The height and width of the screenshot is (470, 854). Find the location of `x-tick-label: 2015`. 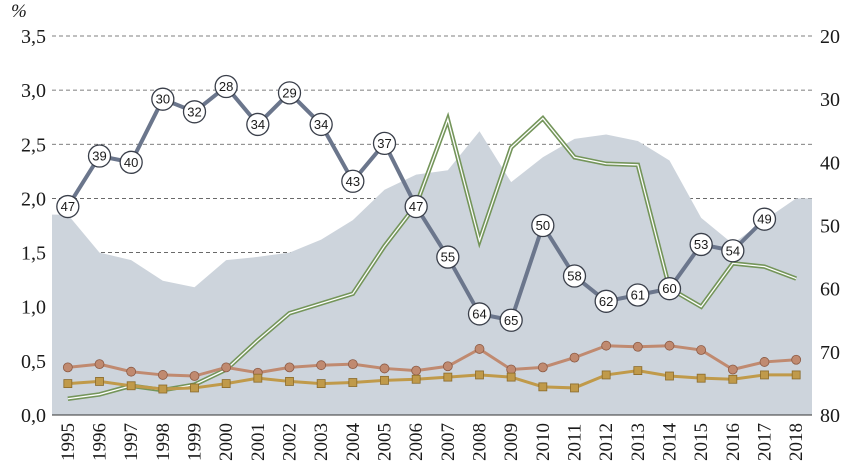

x-tick-label: 2015 is located at coordinates (701, 442).